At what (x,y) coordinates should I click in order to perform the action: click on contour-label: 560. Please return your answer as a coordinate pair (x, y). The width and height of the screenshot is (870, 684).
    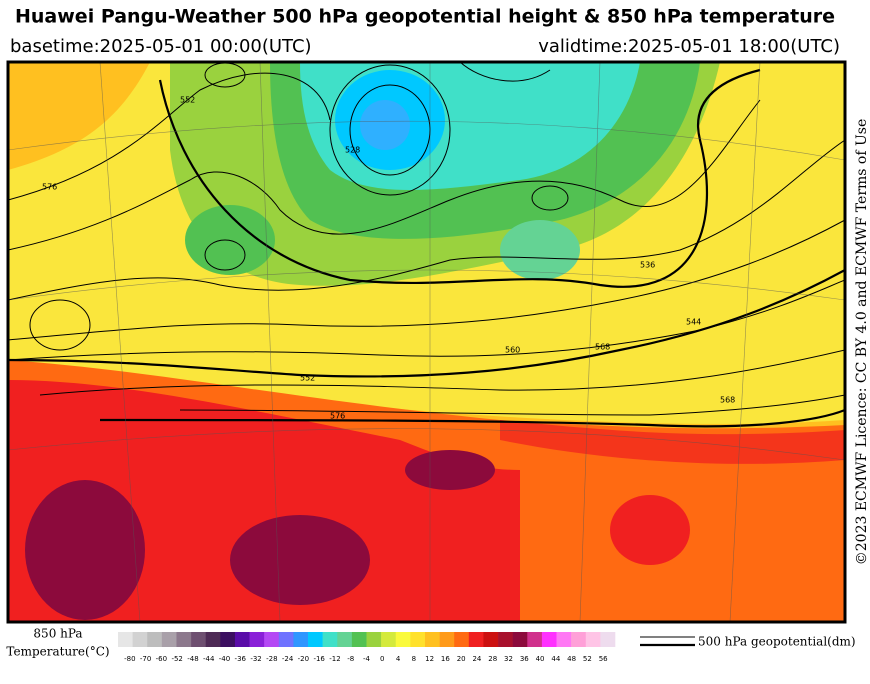
    Looking at the image, I should click on (512, 350).